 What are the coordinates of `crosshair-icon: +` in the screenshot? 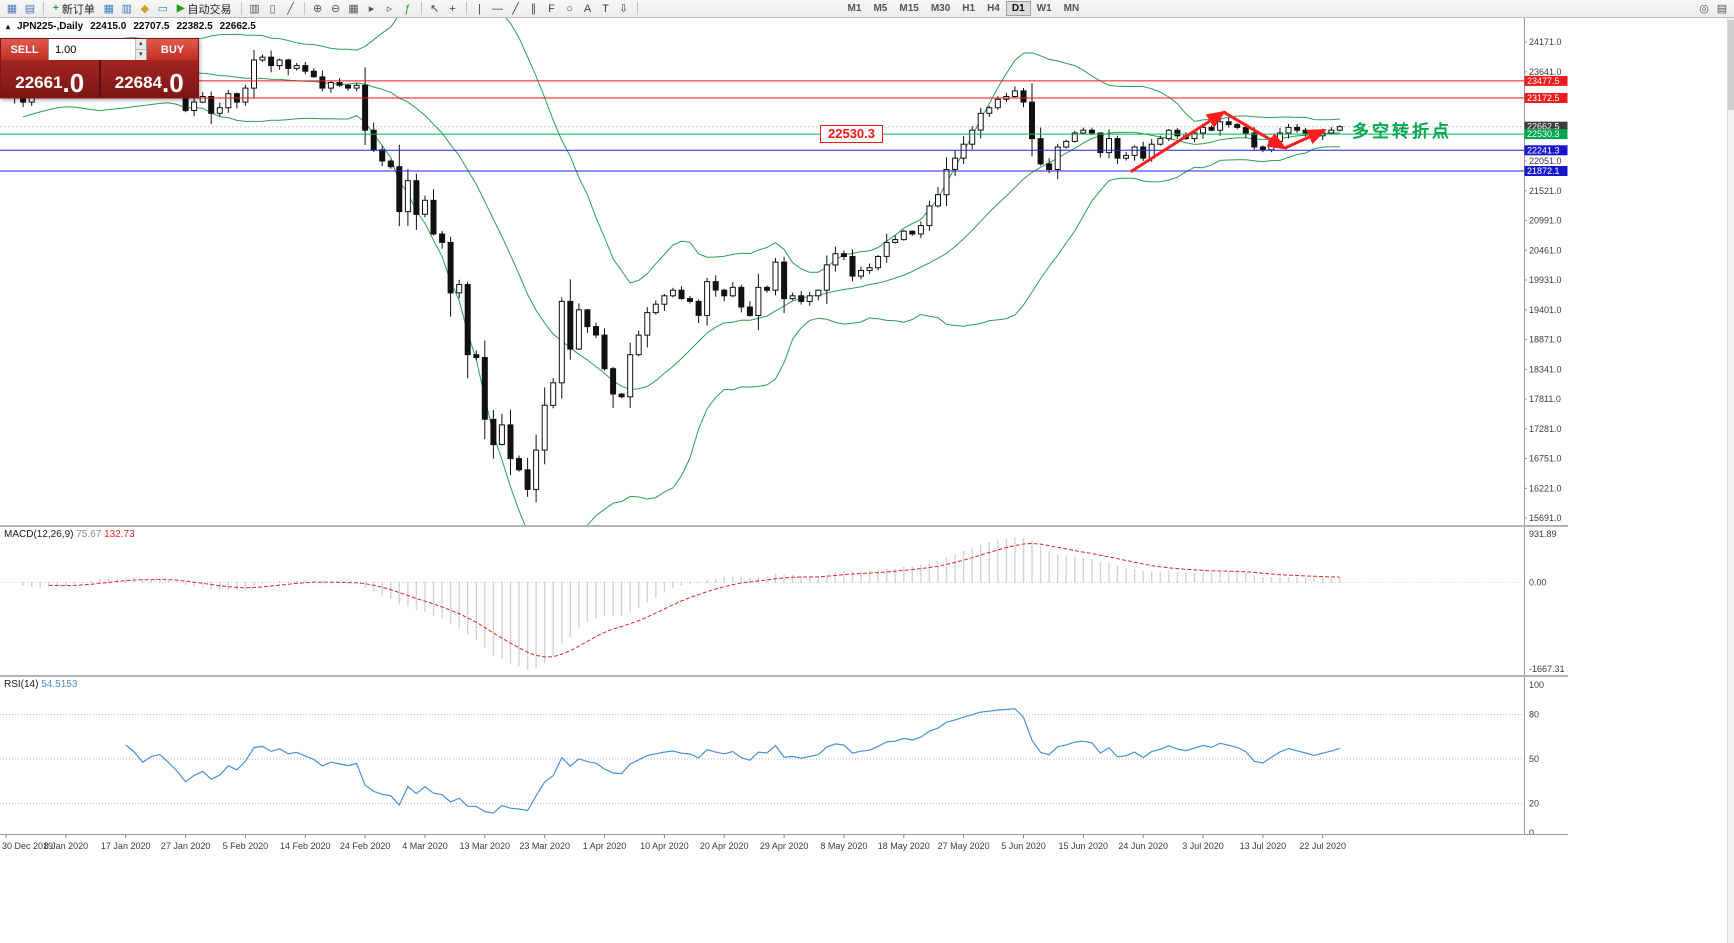 It's located at (452, 8).